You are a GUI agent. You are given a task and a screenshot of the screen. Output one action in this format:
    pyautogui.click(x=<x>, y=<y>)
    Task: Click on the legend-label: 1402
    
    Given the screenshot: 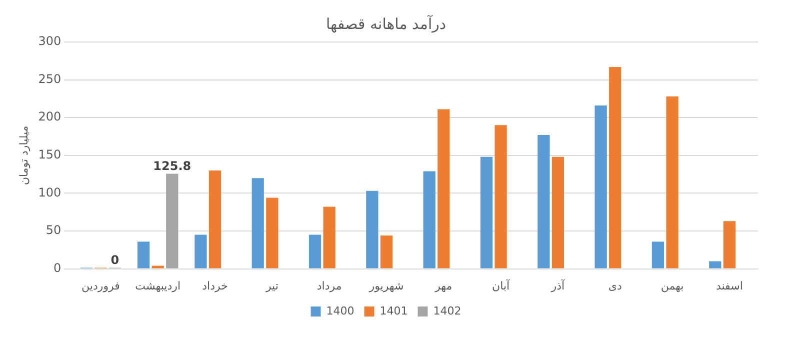 What is the action you would take?
    pyautogui.click(x=447, y=311)
    